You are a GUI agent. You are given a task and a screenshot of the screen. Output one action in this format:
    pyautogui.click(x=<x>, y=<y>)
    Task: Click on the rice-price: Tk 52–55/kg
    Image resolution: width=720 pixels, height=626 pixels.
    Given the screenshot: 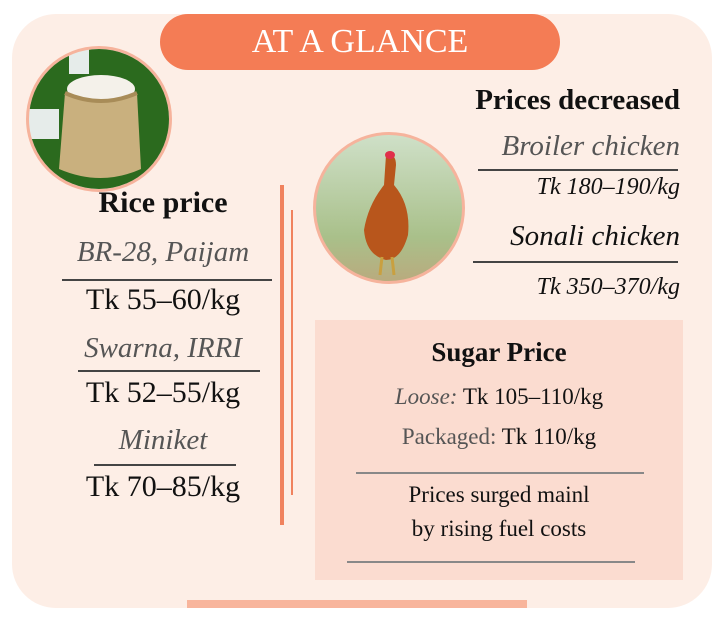 What is the action you would take?
    pyautogui.click(x=163, y=392)
    